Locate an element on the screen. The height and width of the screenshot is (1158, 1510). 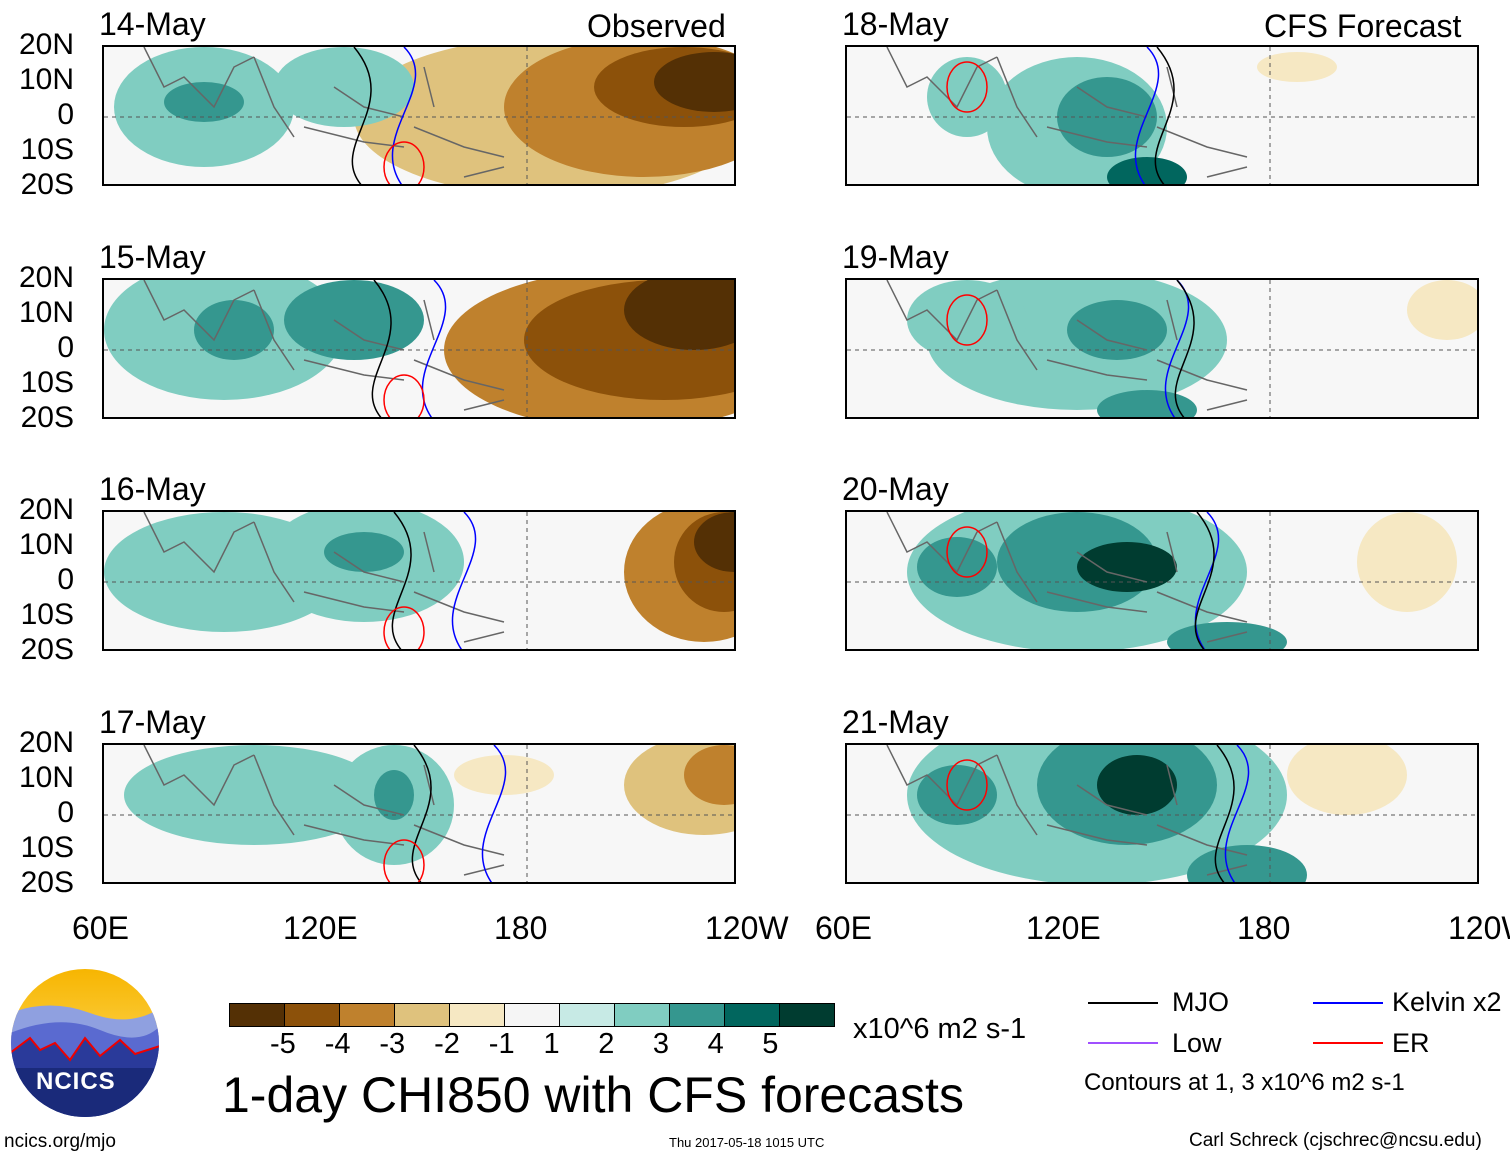
credit: Carl Schreck (cjschrec@ncsu.edu) is located at coordinates (1335, 1140).